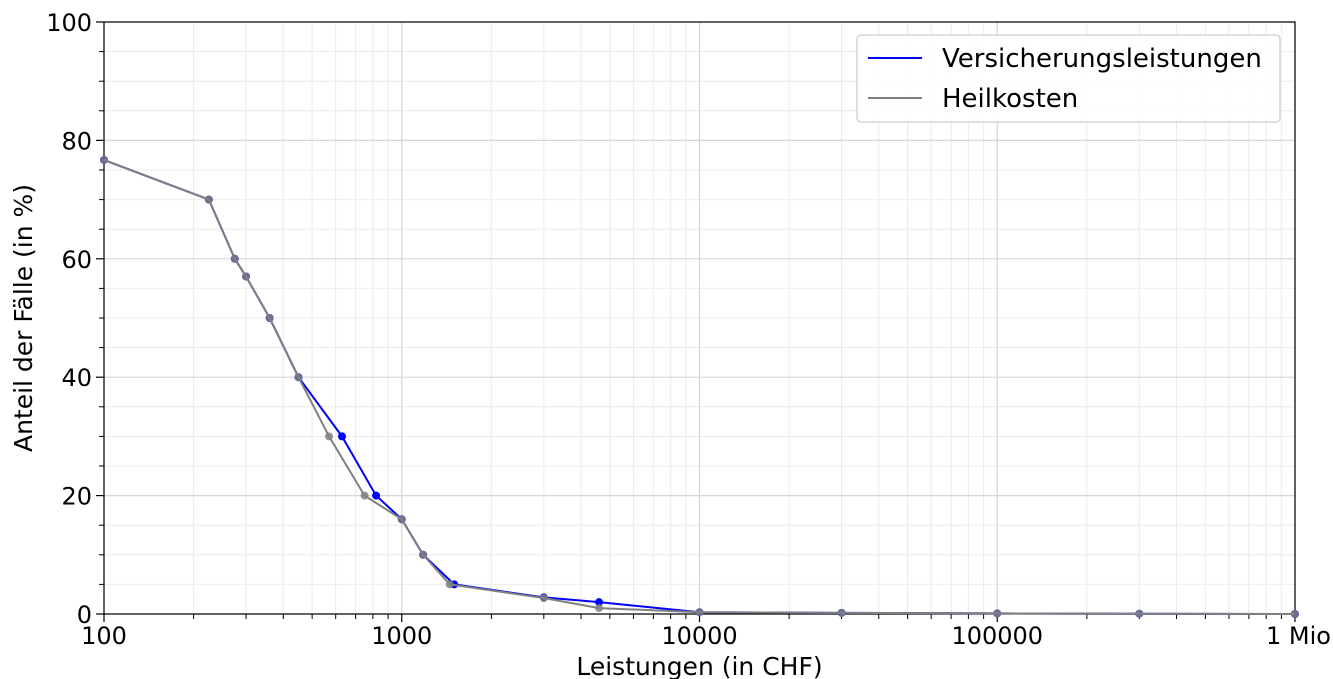 The image size is (1333, 679). Describe the element at coordinates (84, 615) in the screenshot. I see `y-tick-label: 0` at that location.